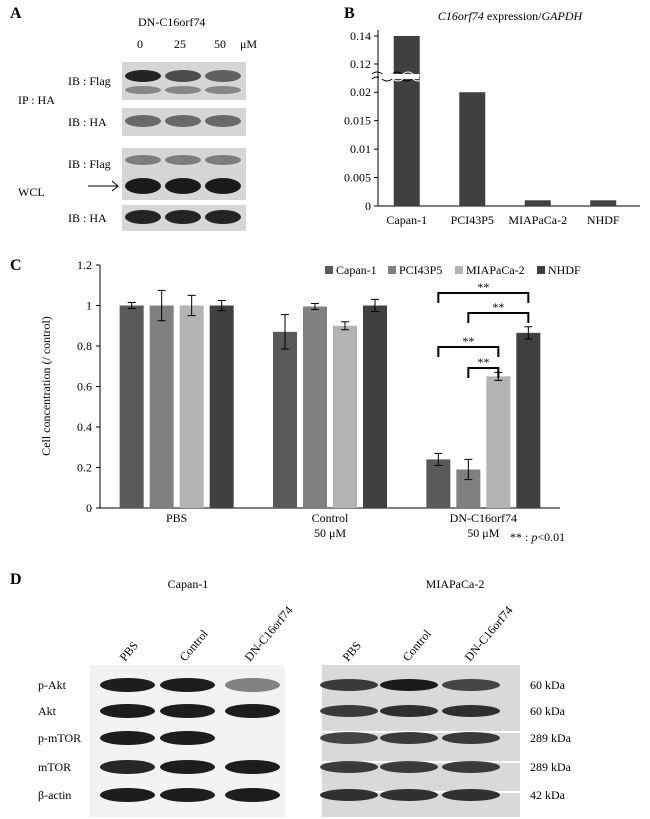 This screenshot has height=819, width=650. Describe the element at coordinates (563, 16) in the screenshot. I see `title-part: GAPDH` at that location.